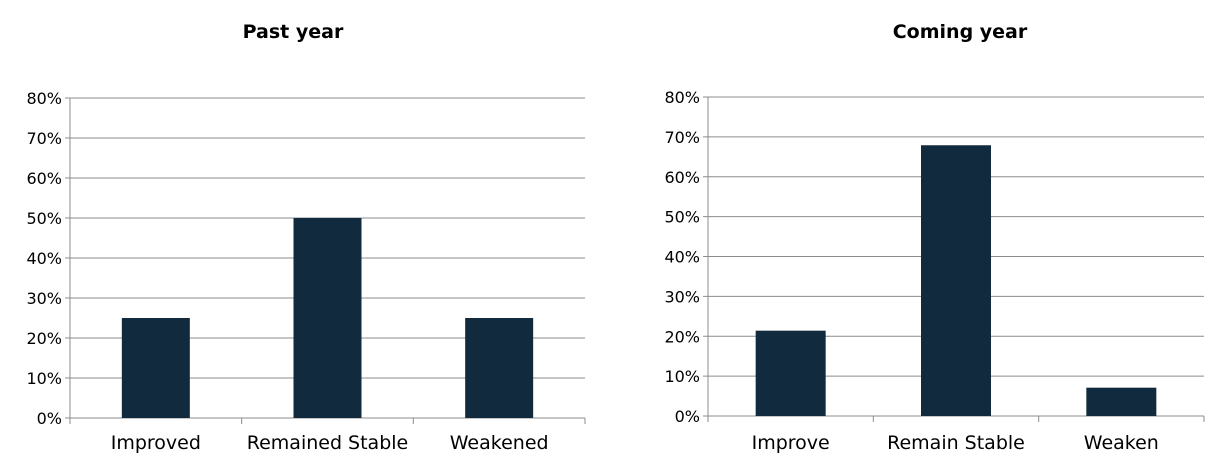 The width and height of the screenshot is (1231, 458). I want to click on chart-title: Past year, so click(293, 32).